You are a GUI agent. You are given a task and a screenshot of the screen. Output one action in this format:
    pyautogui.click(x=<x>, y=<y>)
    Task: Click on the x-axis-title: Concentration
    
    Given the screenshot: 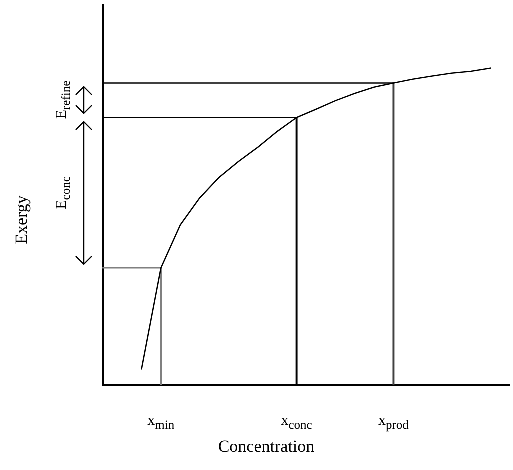 What is the action you would take?
    pyautogui.click(x=266, y=447)
    